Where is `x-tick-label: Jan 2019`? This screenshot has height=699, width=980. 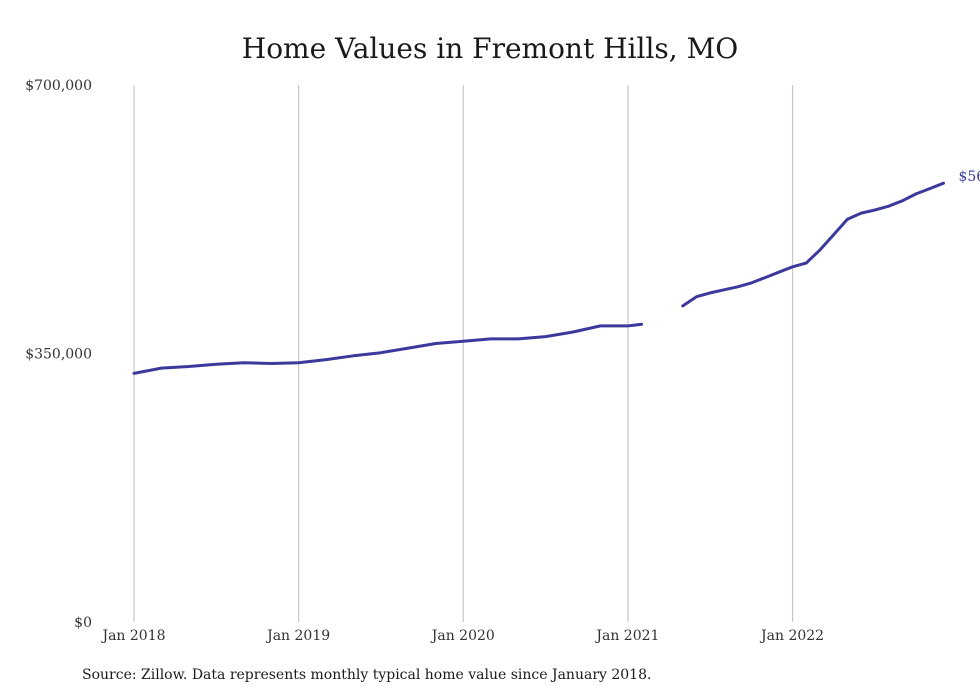 x-tick-label: Jan 2019 is located at coordinates (297, 636).